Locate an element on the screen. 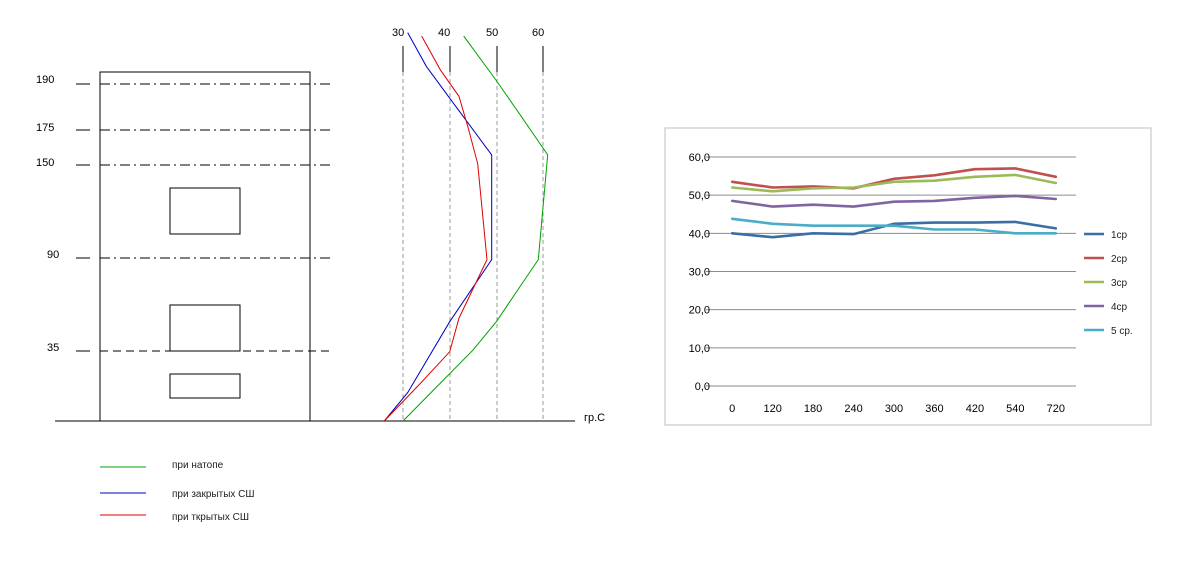 Image resolution: width=1177 pixels, height=573 pixels. x-axis-unit-label: гр.С is located at coordinates (594, 418).